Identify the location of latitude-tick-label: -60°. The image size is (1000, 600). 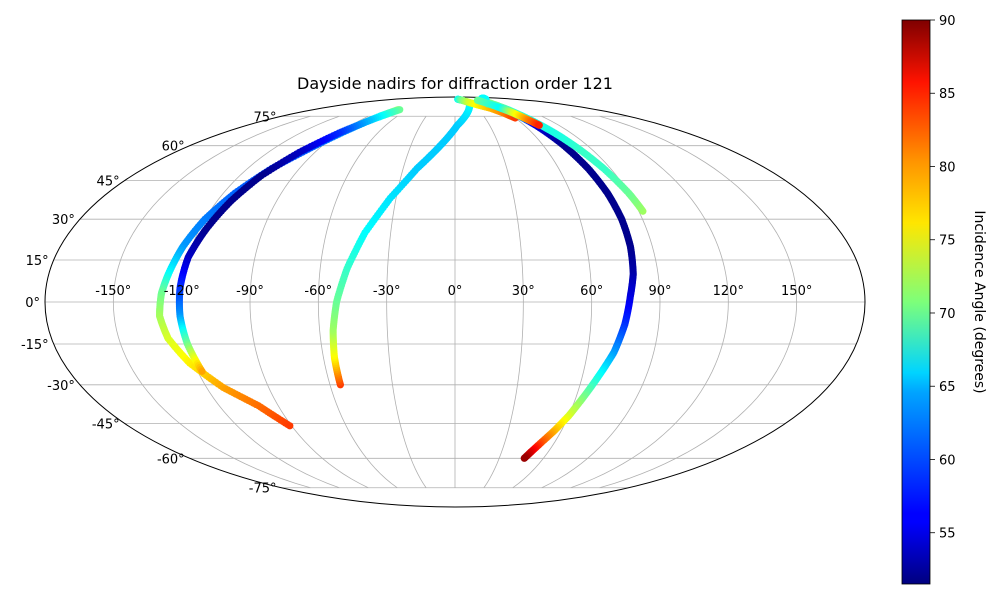
(171, 459).